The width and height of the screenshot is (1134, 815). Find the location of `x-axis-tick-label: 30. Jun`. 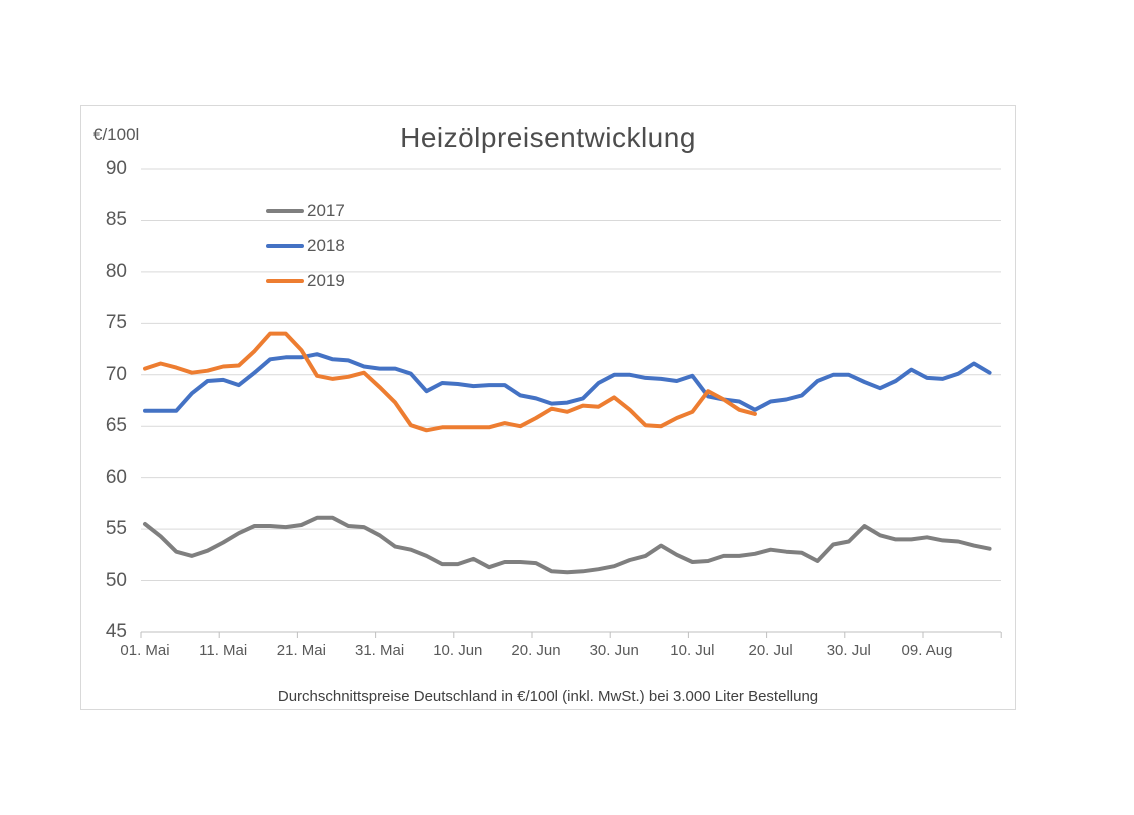

x-axis-tick-label: 30. Jun is located at coordinates (614, 650).